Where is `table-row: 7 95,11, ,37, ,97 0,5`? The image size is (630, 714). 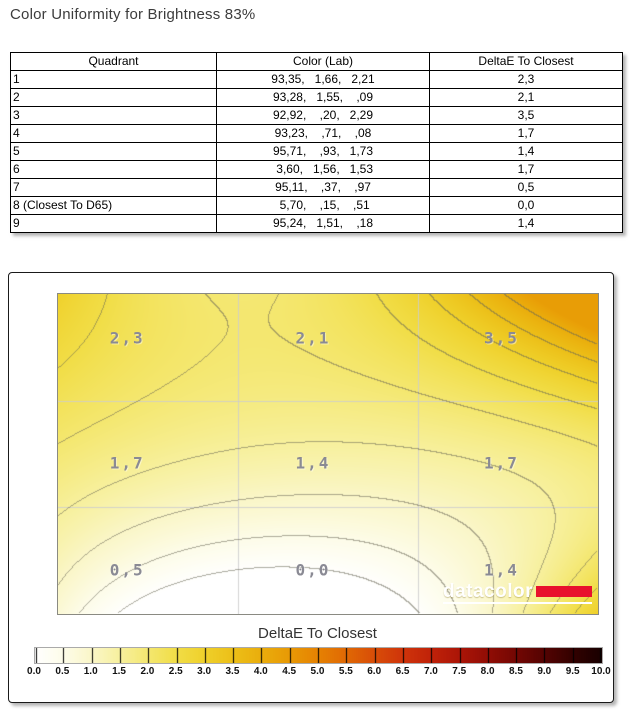
table-row: 7 95,11, ,37, ,97 0,5 is located at coordinates (316, 187).